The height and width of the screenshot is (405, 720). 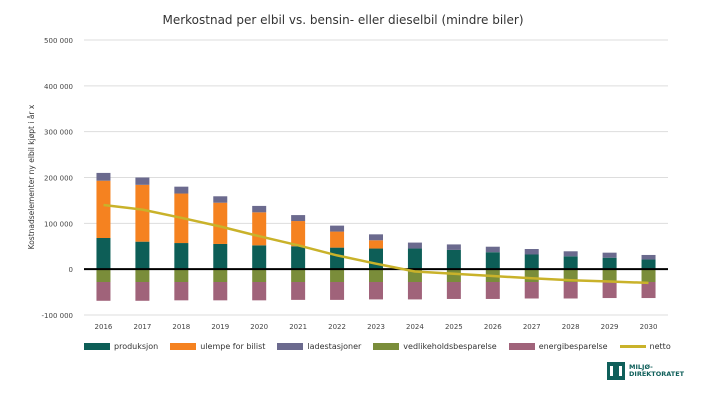 What do you see at coordinates (657, 374) in the screenshot?
I see `logo-line-2: DIREKTORATET` at bounding box center [657, 374].